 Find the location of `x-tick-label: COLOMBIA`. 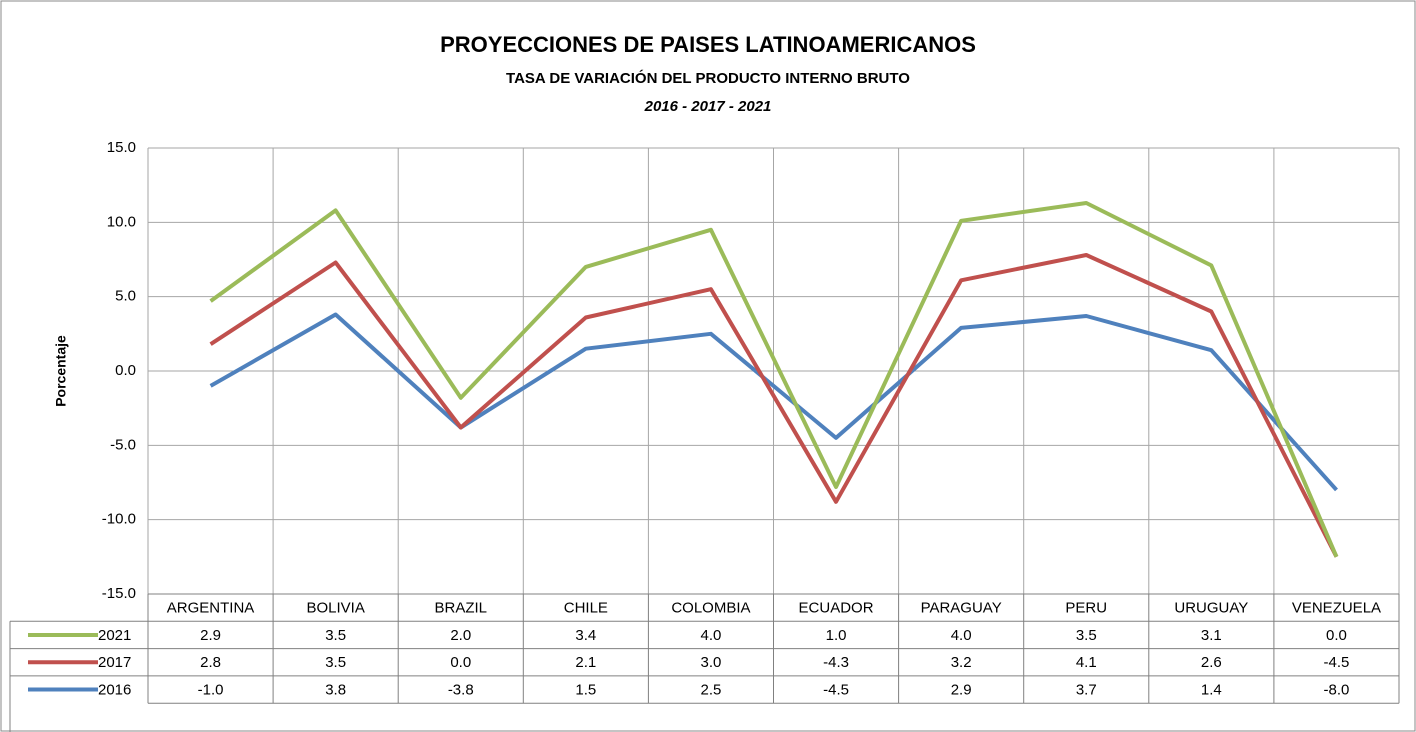

x-tick-label: COLOMBIA is located at coordinates (710, 608).